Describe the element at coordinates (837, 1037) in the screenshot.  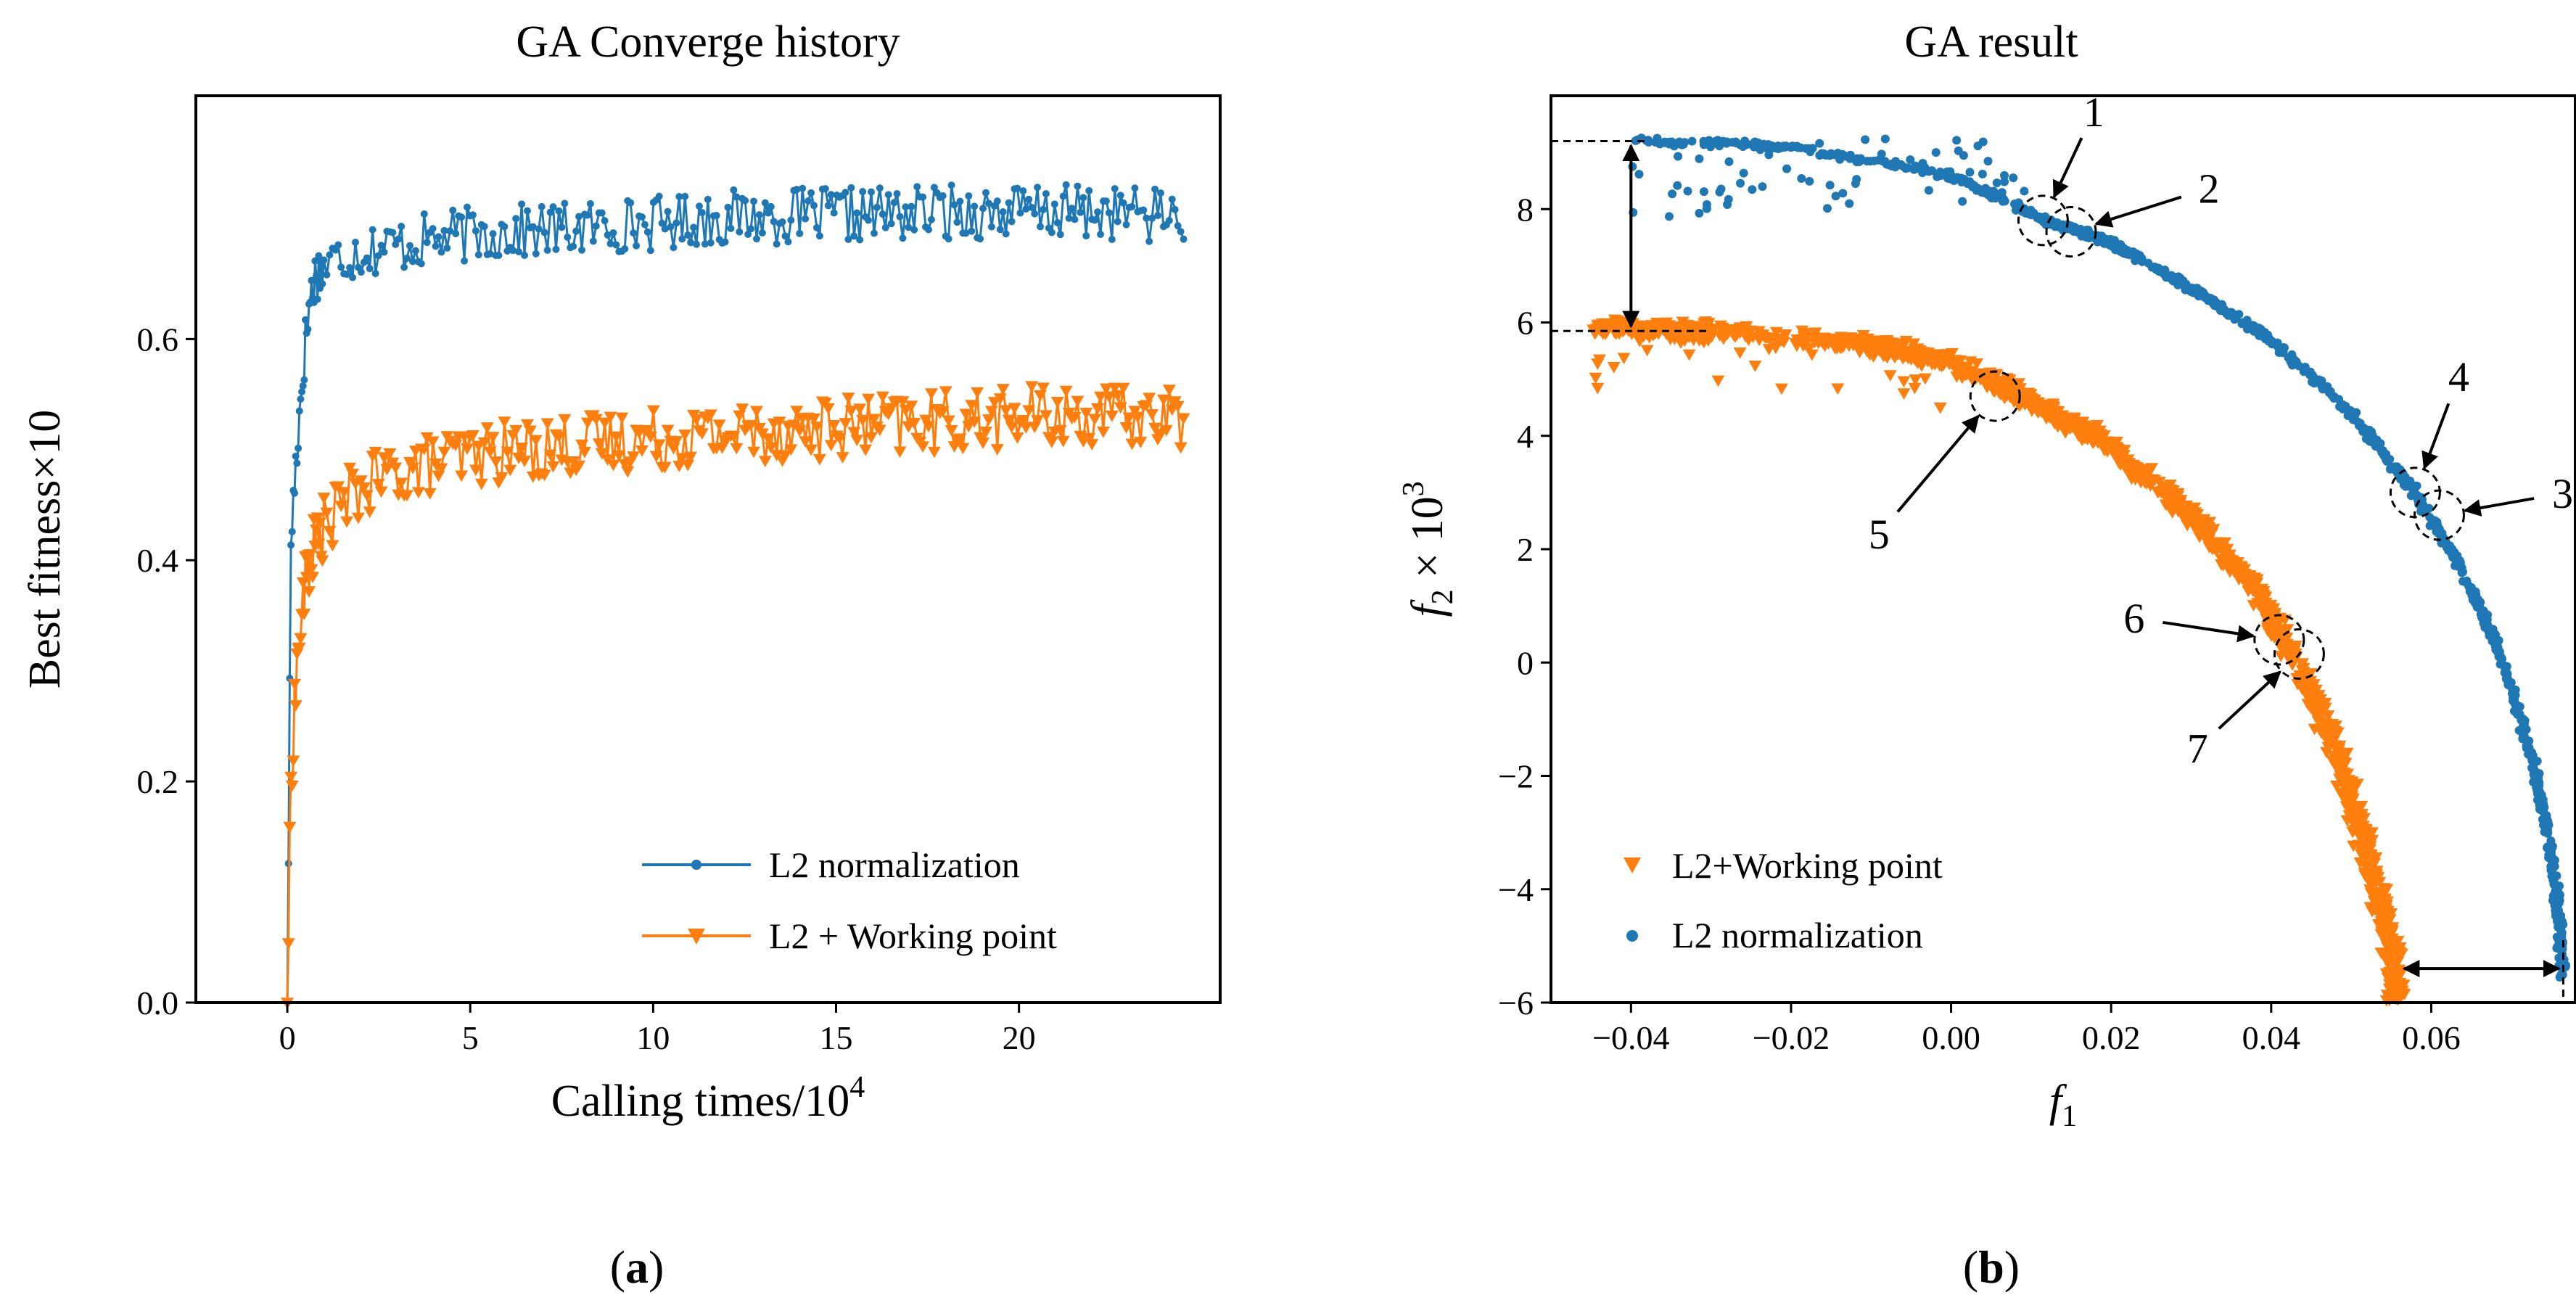
I see `x-tick-label: 15` at that location.